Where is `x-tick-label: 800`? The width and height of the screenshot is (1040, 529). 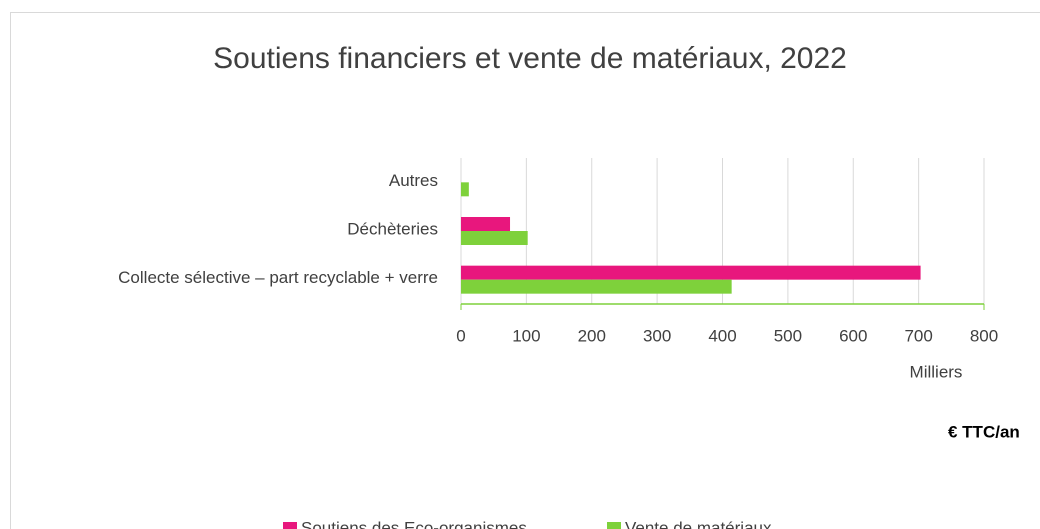 x-tick-label: 800 is located at coordinates (984, 335).